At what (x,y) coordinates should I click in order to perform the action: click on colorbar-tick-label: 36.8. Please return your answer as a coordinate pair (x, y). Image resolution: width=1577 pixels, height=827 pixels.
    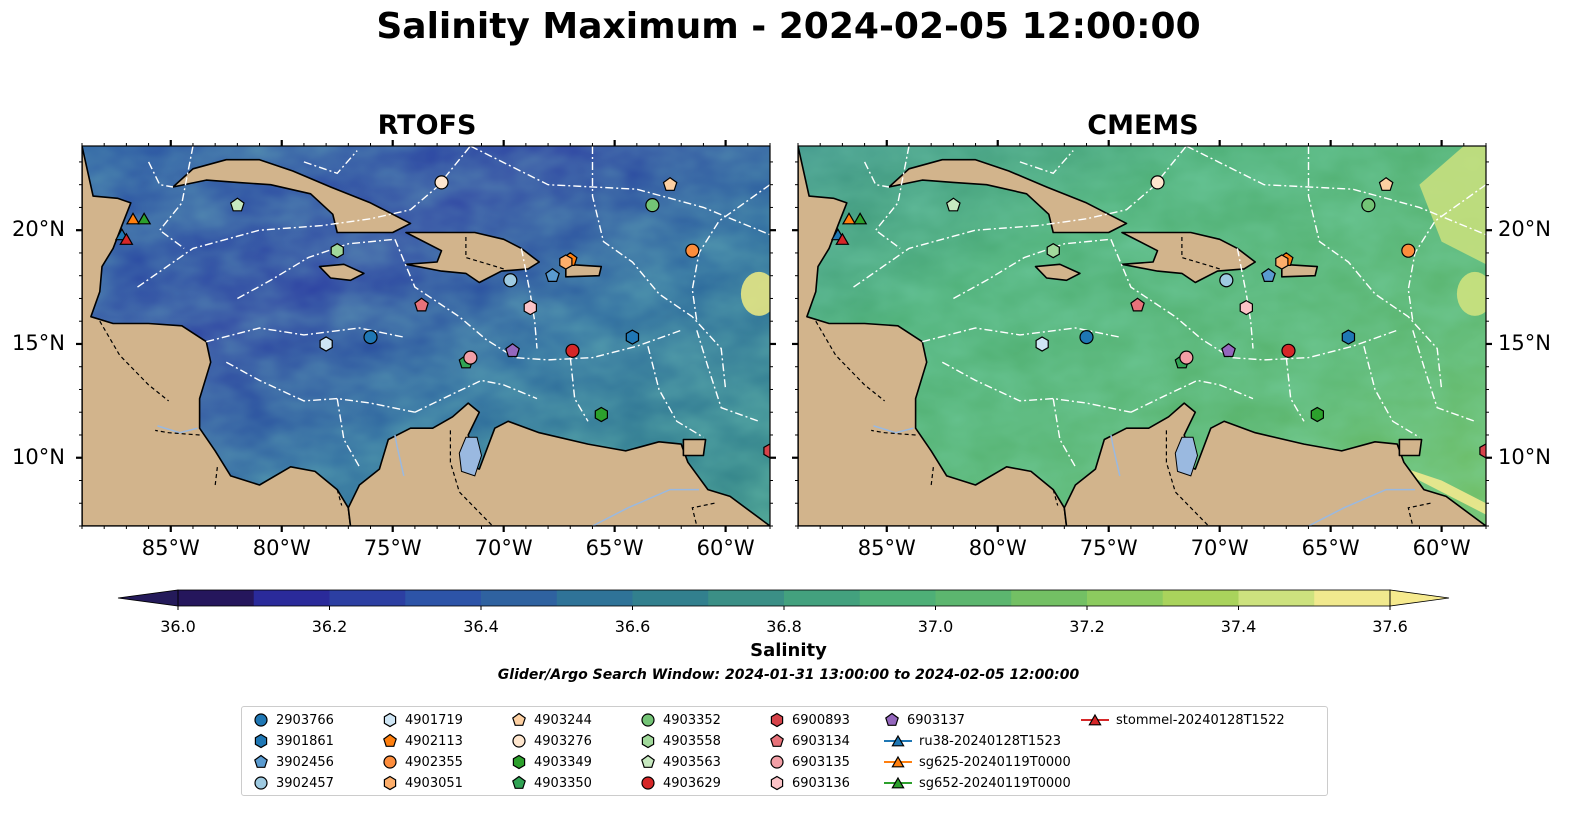
    Looking at the image, I should click on (784, 626).